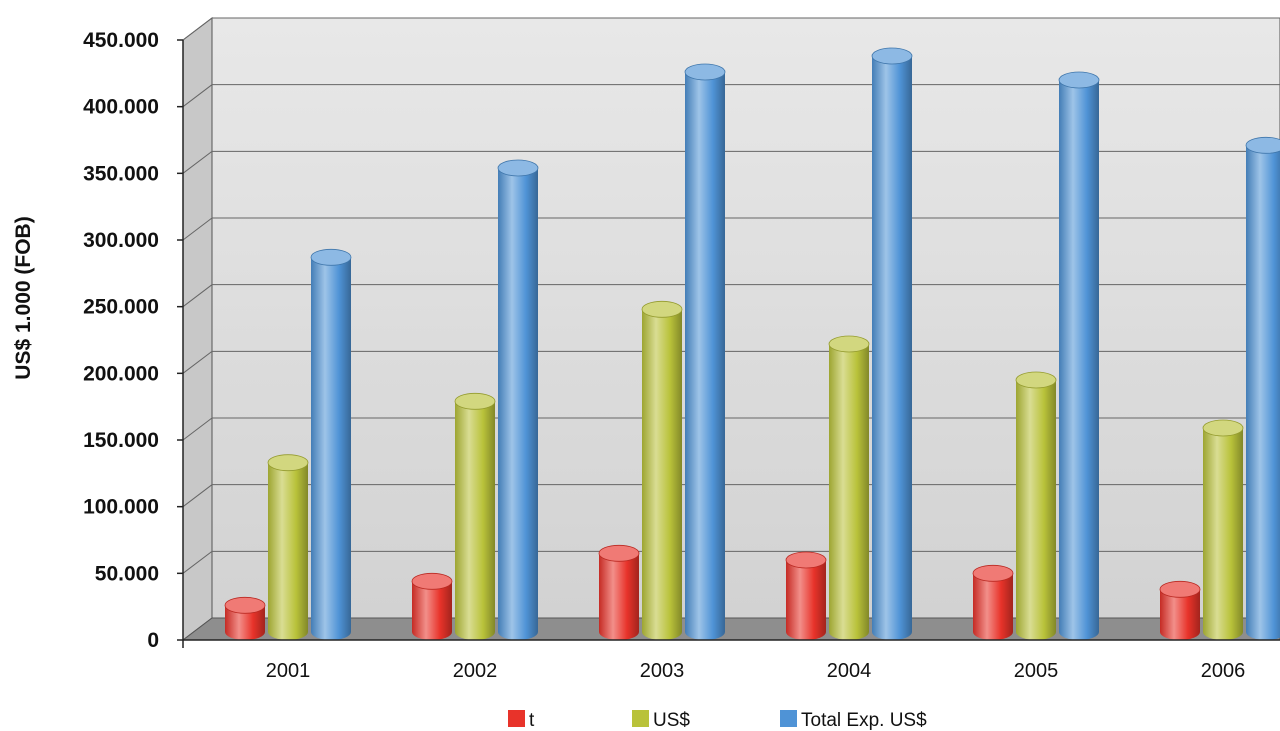 This screenshot has width=1280, height=731. Describe the element at coordinates (1262, 388) in the screenshot. I see `bar-total-exp-us-2006` at that location.